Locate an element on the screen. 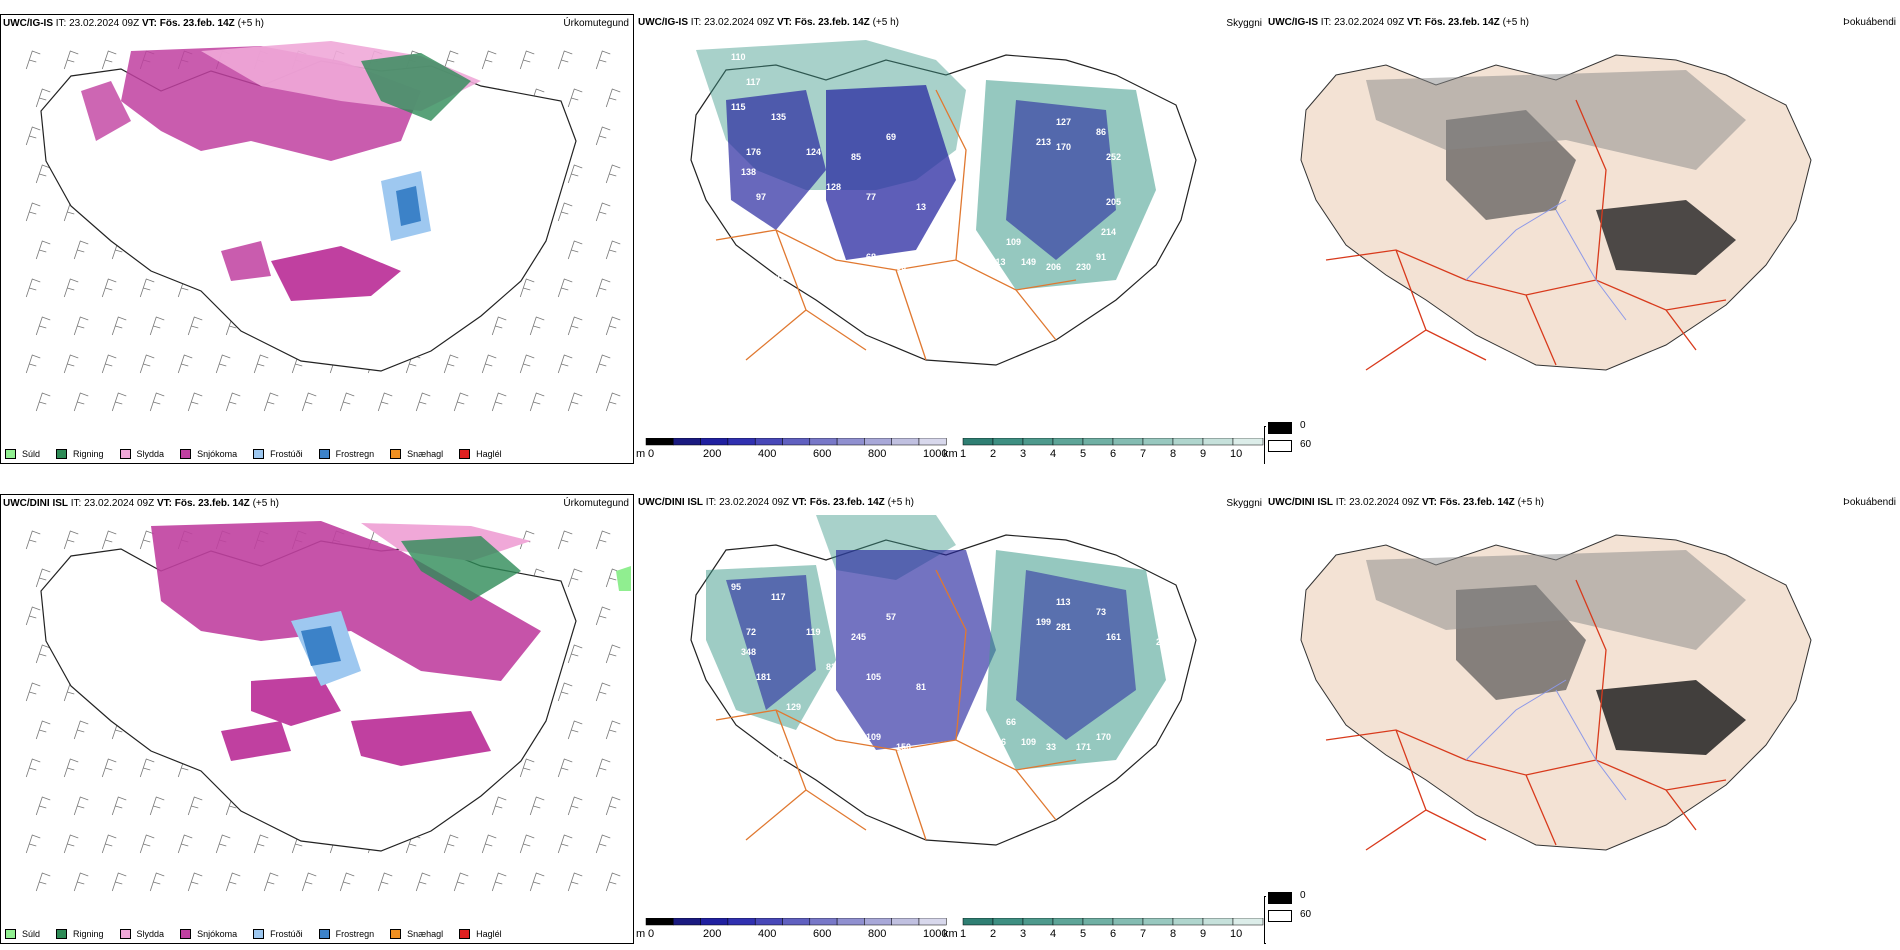 Image resolution: width=1900 pixels, height=950 pixels. legend-label: Súld is located at coordinates (31, 934).